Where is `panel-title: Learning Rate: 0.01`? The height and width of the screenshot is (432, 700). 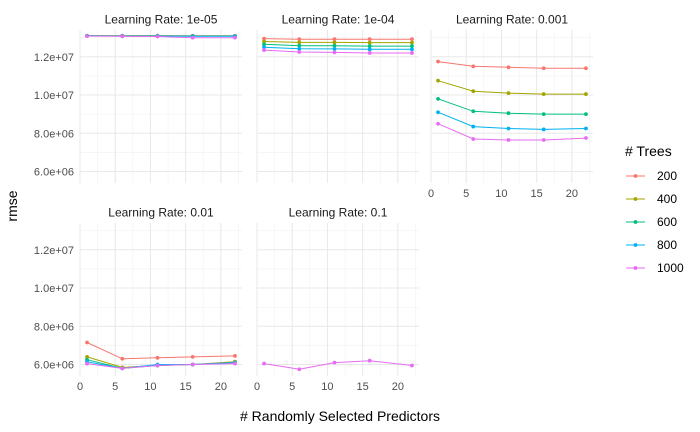 panel-title: Learning Rate: 0.01 is located at coordinates (161, 213).